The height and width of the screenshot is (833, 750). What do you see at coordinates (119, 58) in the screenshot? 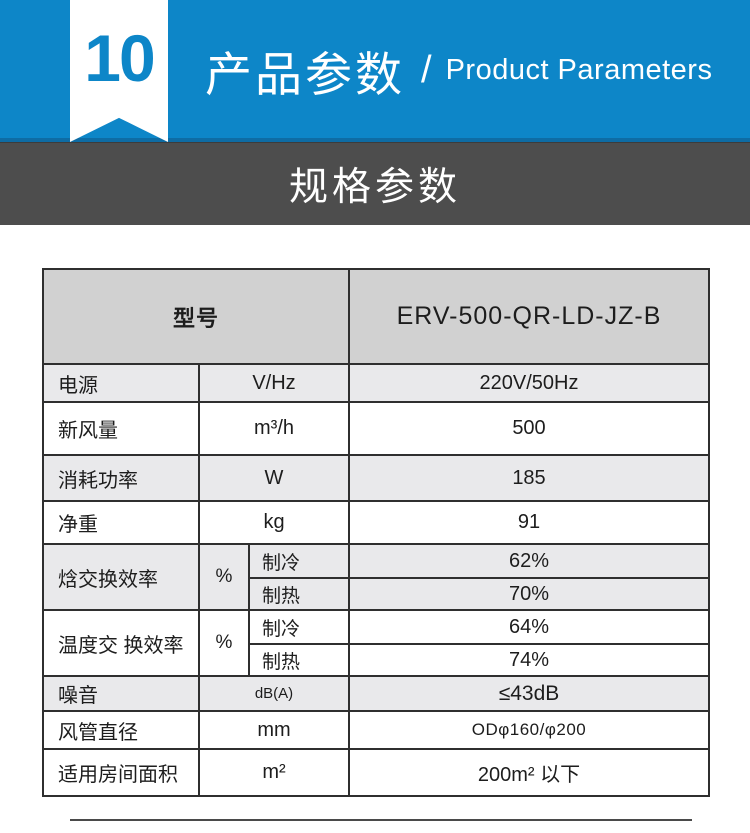
I see `section-number: 10` at bounding box center [119, 58].